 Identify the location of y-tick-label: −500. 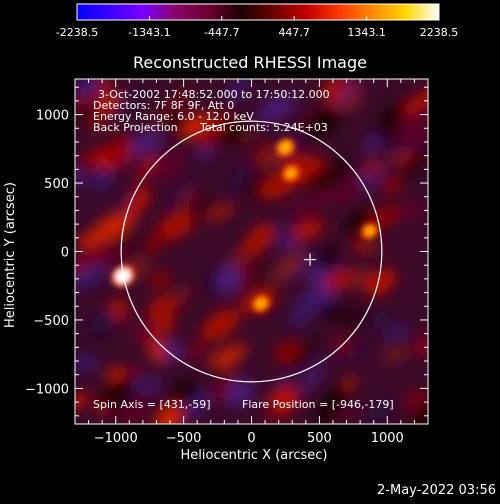
(51, 321).